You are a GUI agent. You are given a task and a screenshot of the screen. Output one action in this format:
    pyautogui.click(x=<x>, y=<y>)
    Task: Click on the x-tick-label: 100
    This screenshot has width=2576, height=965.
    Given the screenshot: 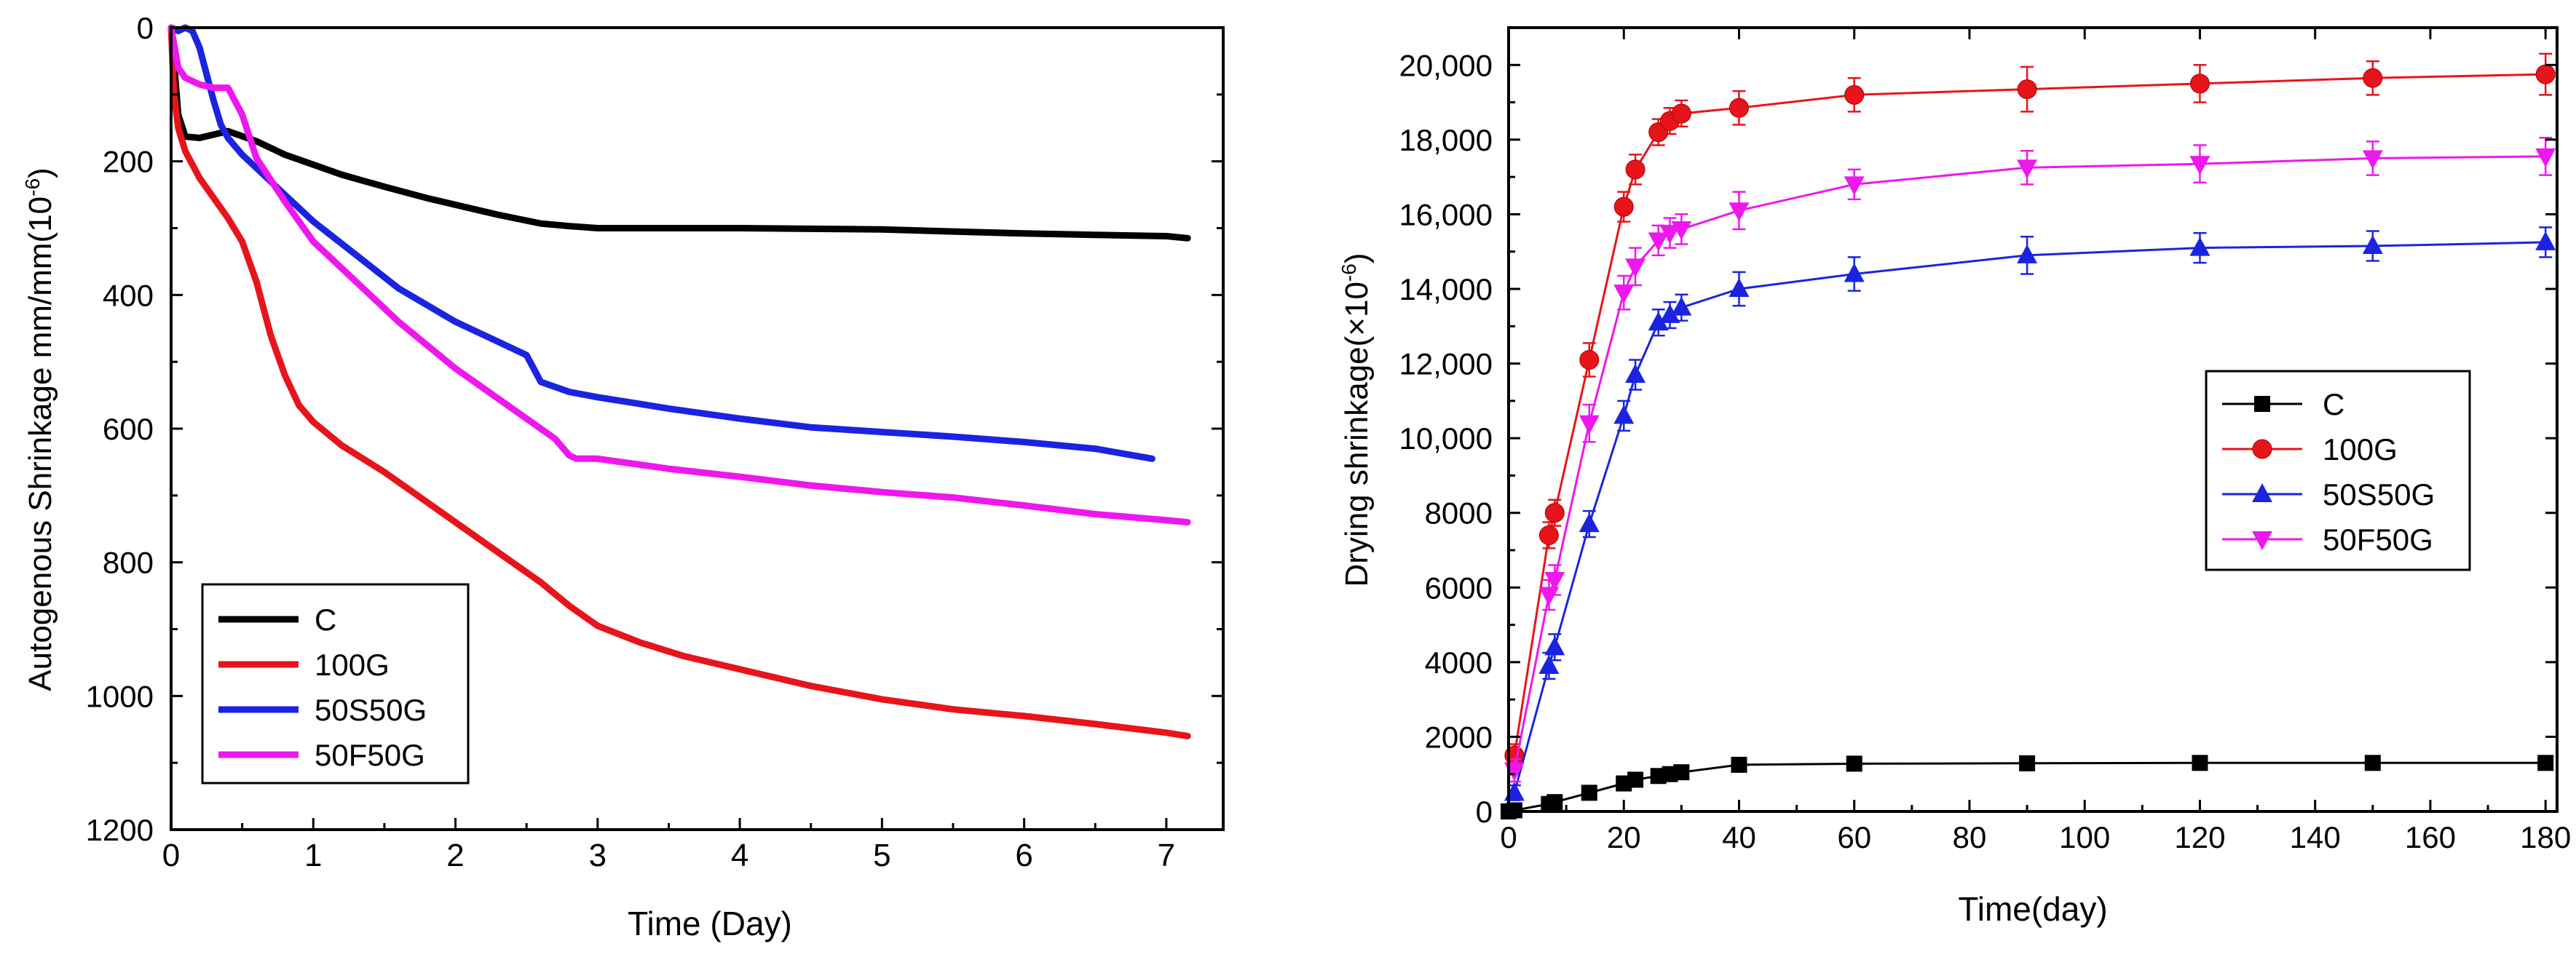 What is the action you would take?
    pyautogui.click(x=2084, y=837)
    